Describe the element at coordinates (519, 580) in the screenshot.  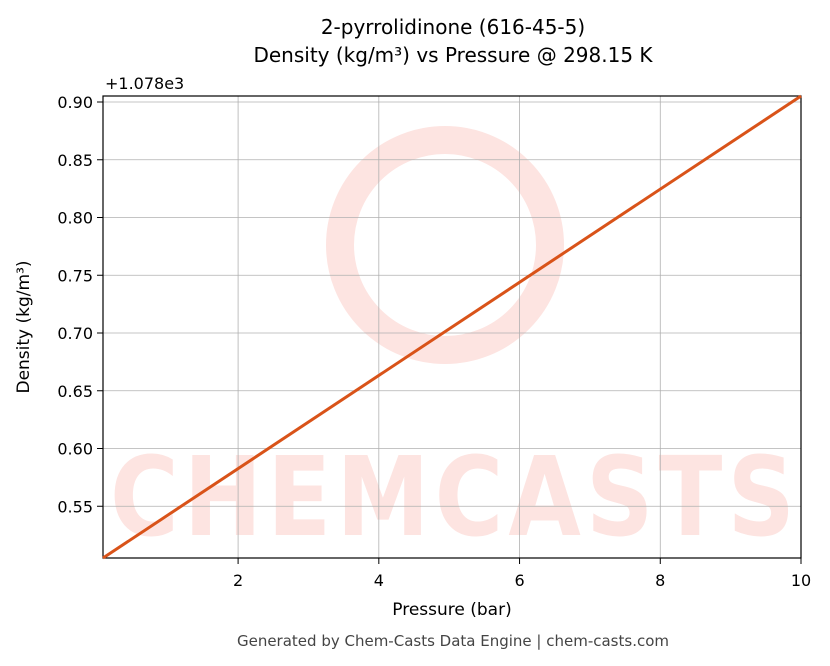
I see `x-tick-label: 6` at that location.